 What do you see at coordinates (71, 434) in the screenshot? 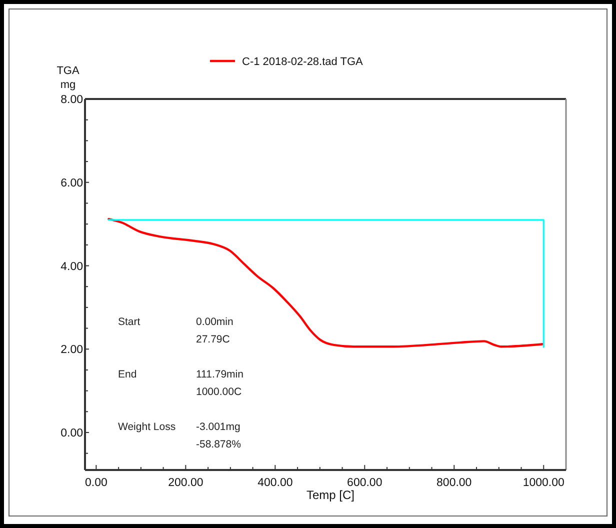
I see `y-tick-label: 0.00` at bounding box center [71, 434].